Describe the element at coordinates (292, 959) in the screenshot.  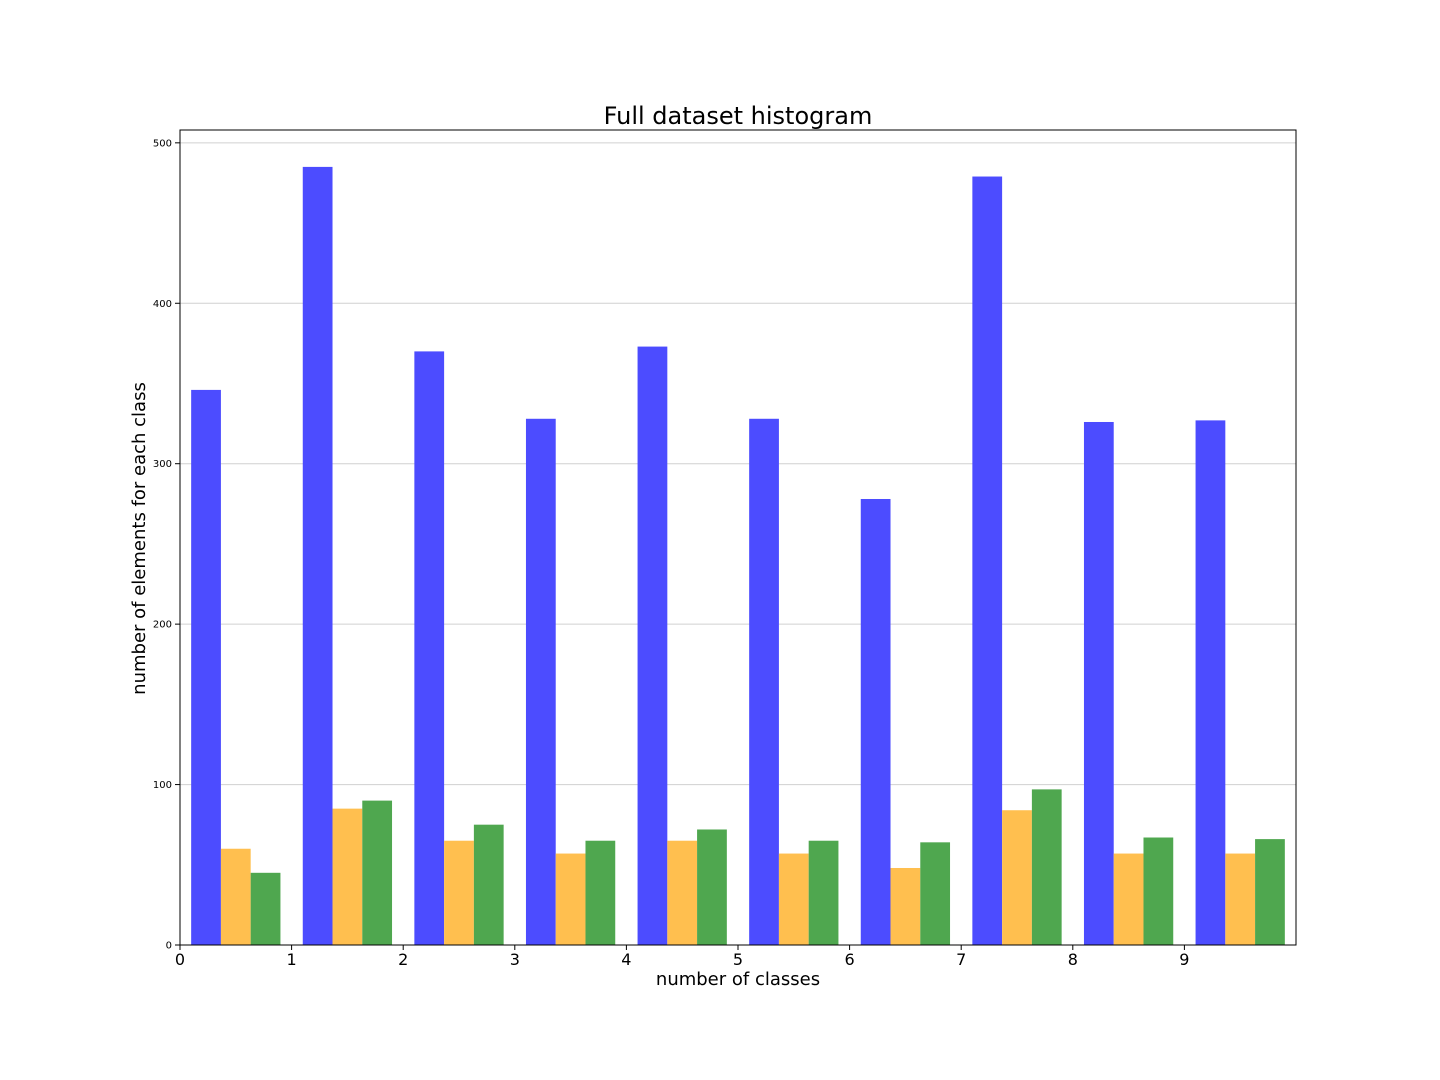
I see `x-tick-label: 1` at that location.